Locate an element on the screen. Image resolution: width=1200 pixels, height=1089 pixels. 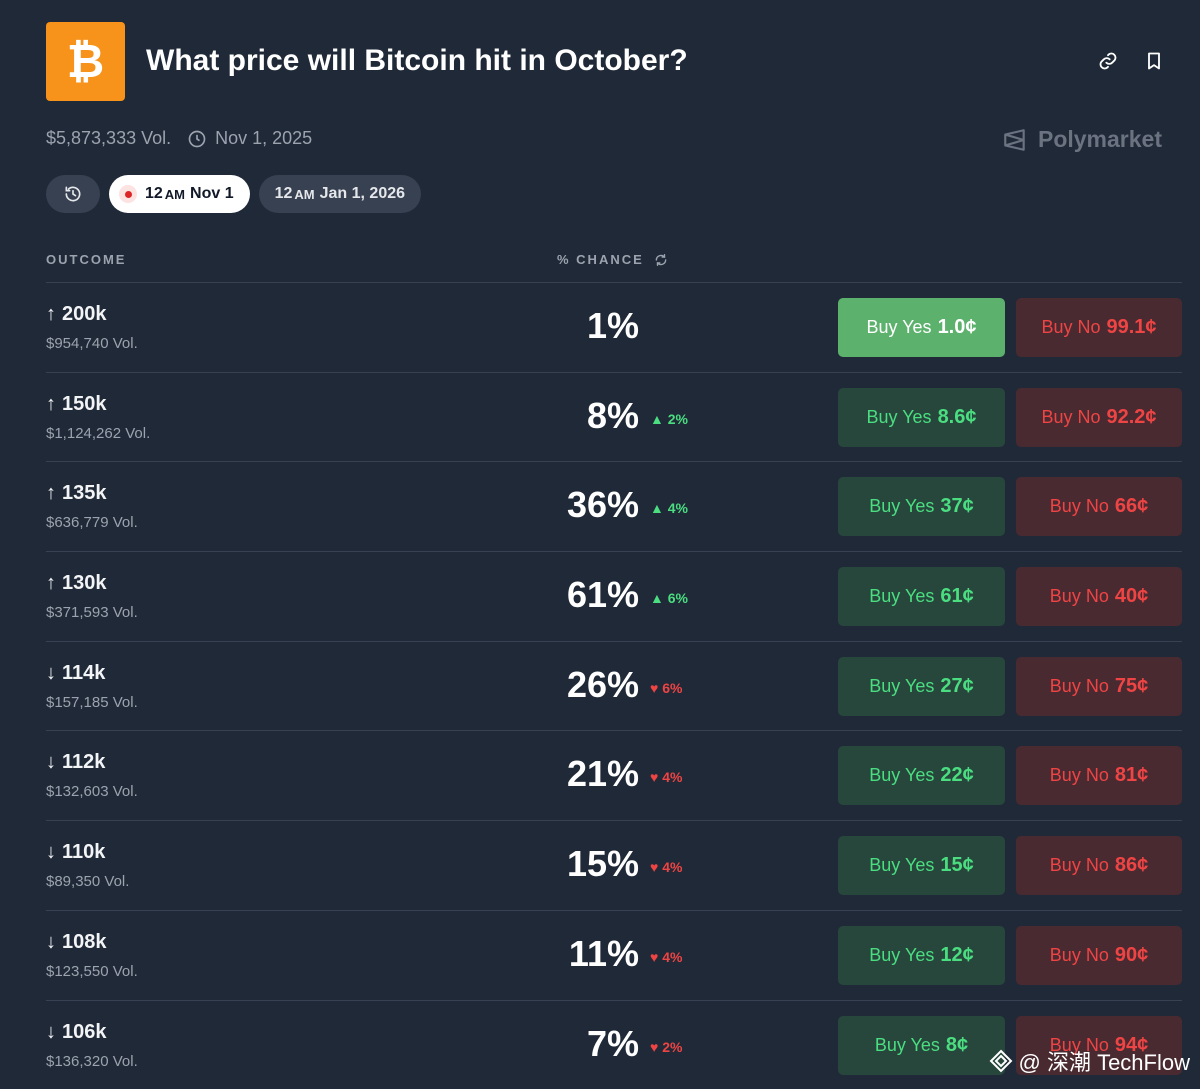
buy-no-button: Buy No 92.2¢ is located at coordinates (1099, 417).